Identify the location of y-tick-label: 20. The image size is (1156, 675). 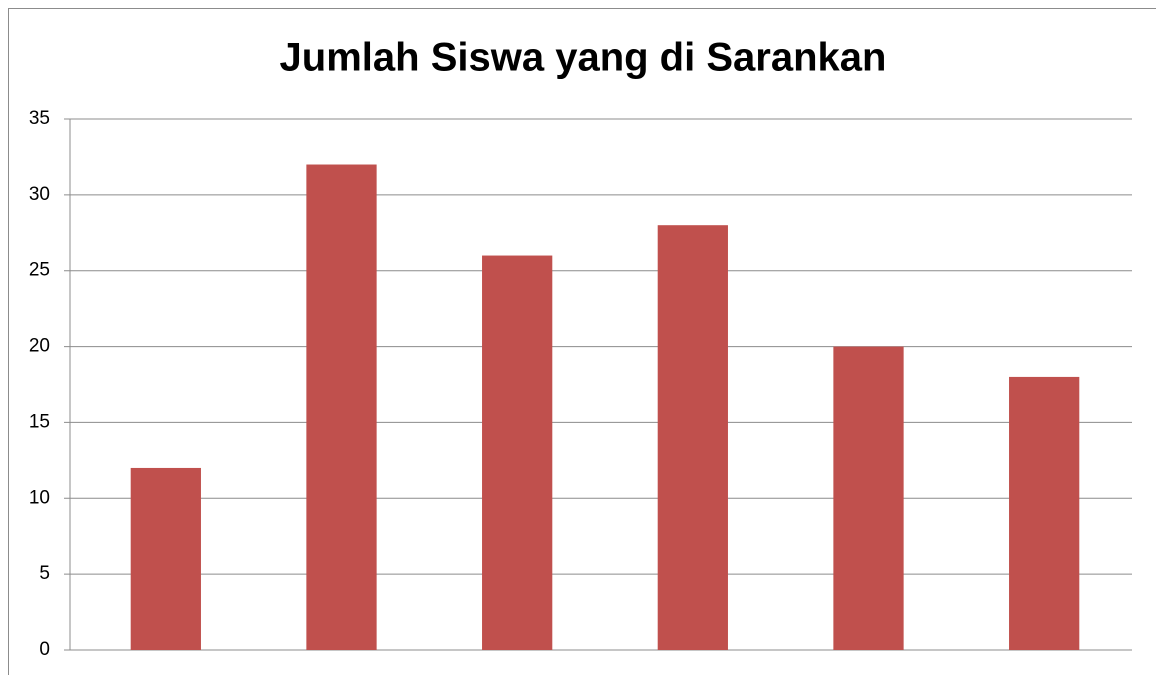
(39, 346).